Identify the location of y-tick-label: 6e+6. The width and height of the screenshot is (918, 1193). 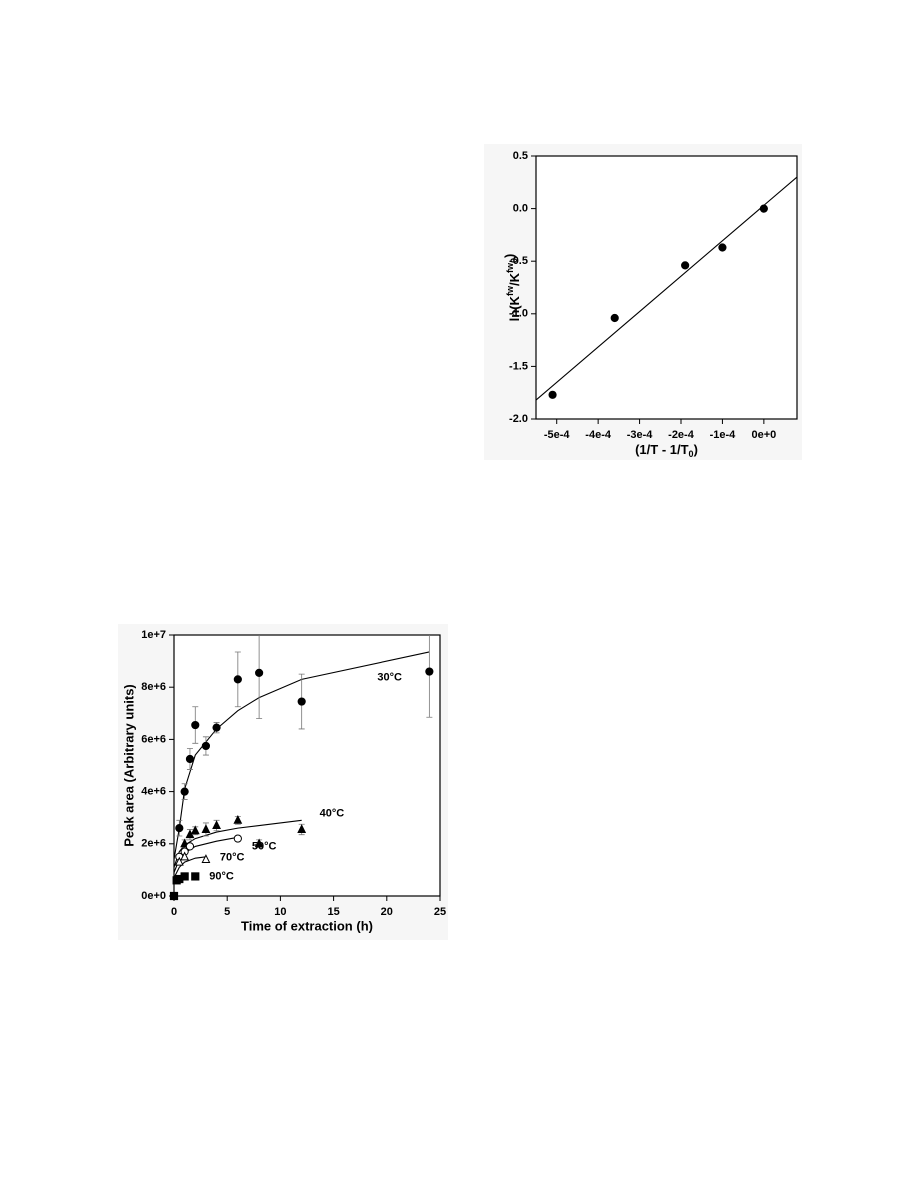
(153, 739).